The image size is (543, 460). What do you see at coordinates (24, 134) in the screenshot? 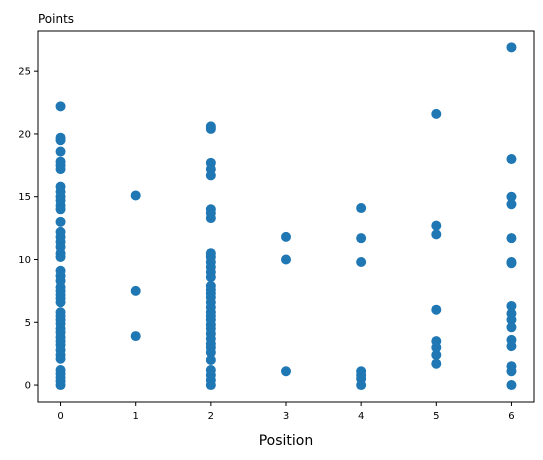
I see `y-tick-label: 20` at bounding box center [24, 134].